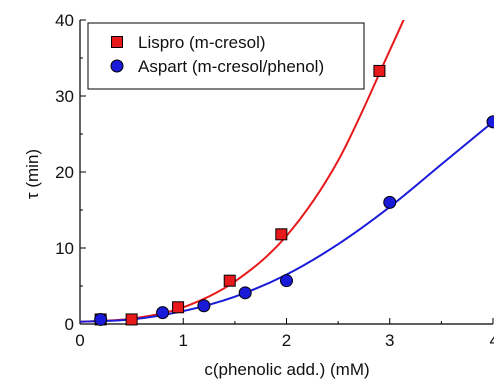 The width and height of the screenshot is (494, 385). Describe the element at coordinates (183, 340) in the screenshot. I see `x-tick-label: 1` at that location.